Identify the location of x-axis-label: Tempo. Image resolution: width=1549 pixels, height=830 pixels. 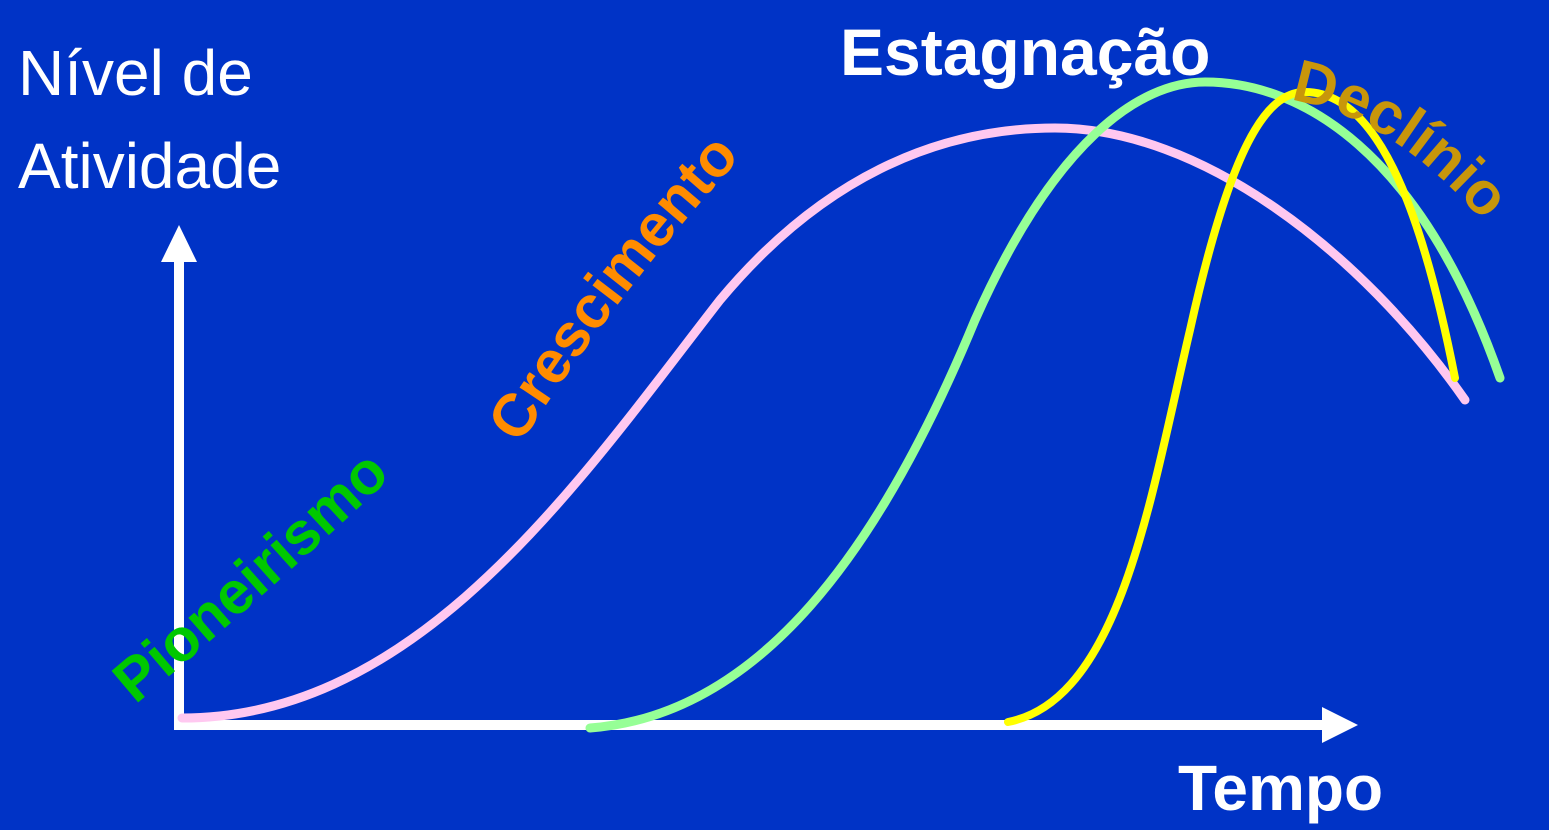
(1280, 788).